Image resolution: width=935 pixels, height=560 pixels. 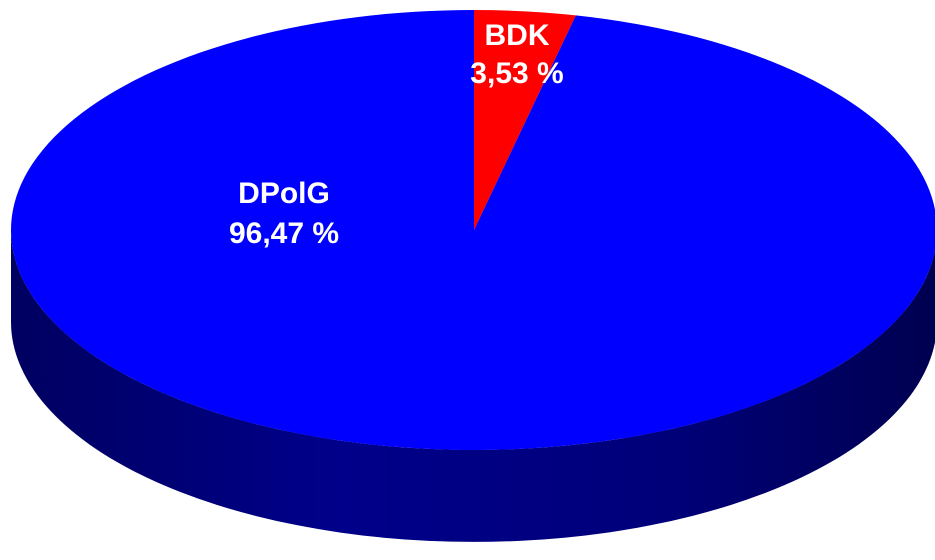 I want to click on slice-value-dpolg: 96,47 %, so click(x=284, y=233).